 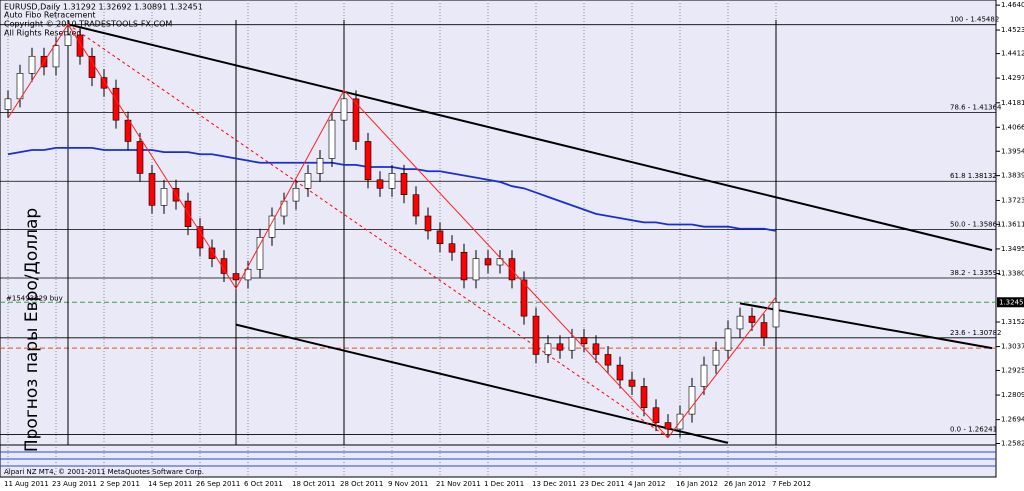 What do you see at coordinates (974, 20) in the screenshot?
I see `fibo-label: 100 - 1.45482` at bounding box center [974, 20].